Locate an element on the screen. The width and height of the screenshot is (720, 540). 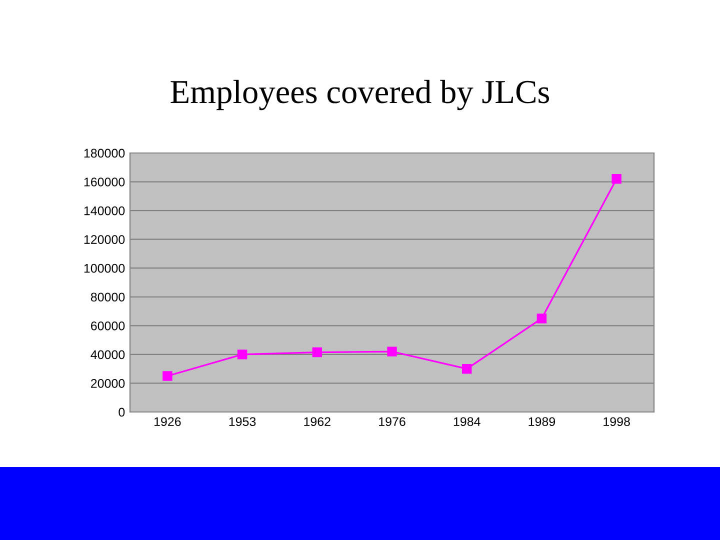
y-tick-label: 80000 is located at coordinates (107, 297).